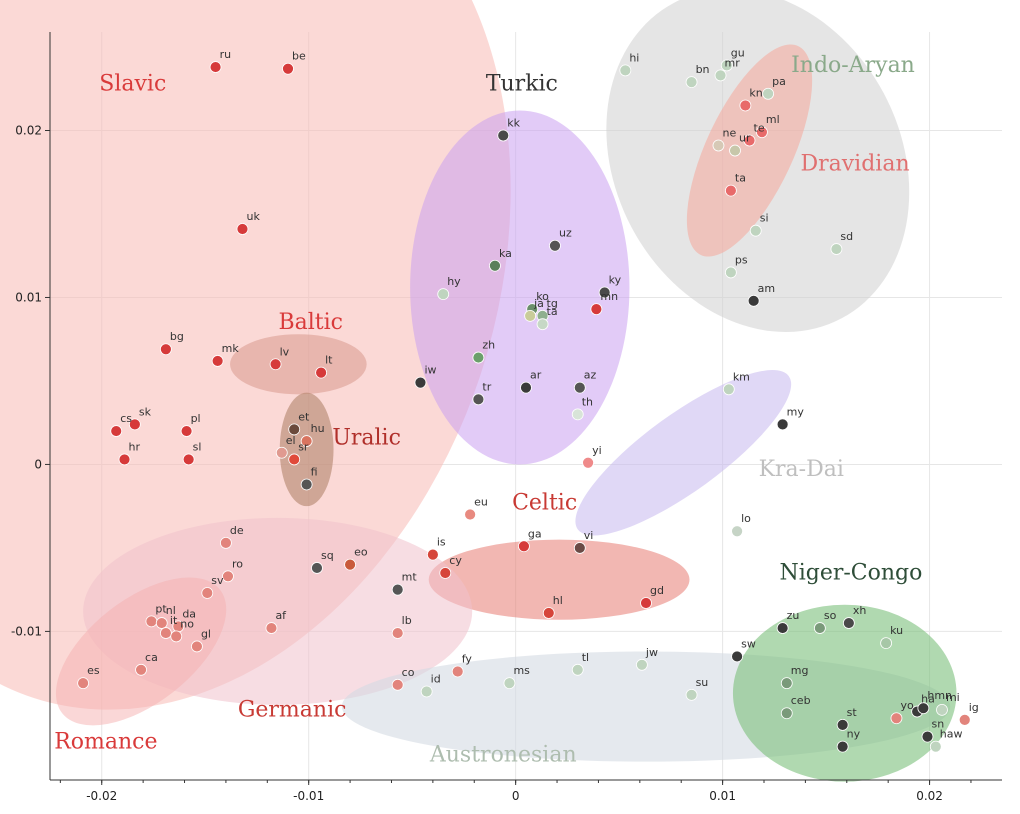 This screenshot has width=1020, height=814. Describe the element at coordinates (896, 630) in the screenshot. I see `point-label-ku: ku` at that location.